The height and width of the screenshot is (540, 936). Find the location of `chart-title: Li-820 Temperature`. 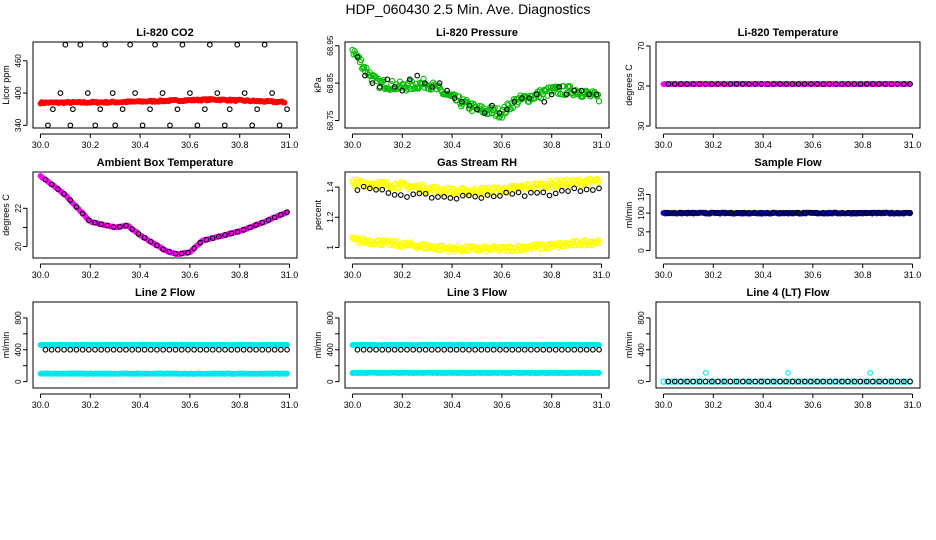

chart-title: Li-820 Temperature is located at coordinates (788, 33).